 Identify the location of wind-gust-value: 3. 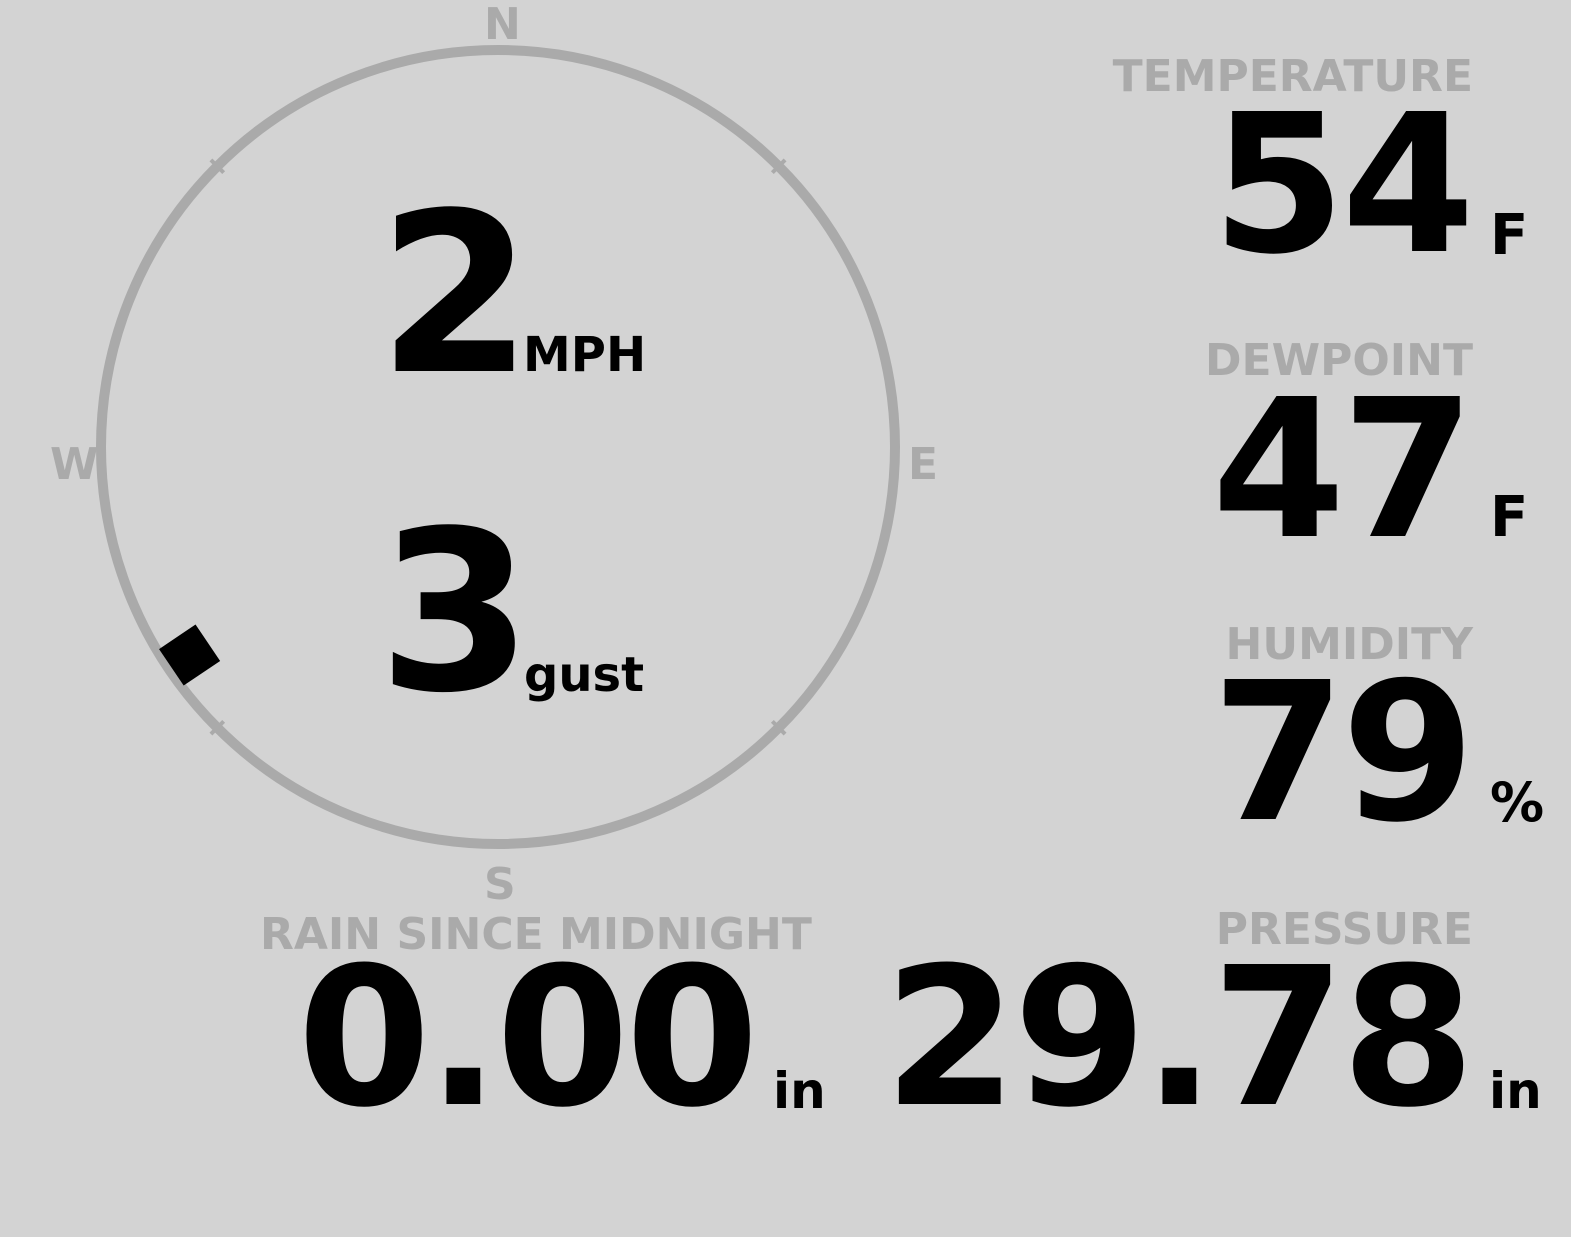
(455, 613).